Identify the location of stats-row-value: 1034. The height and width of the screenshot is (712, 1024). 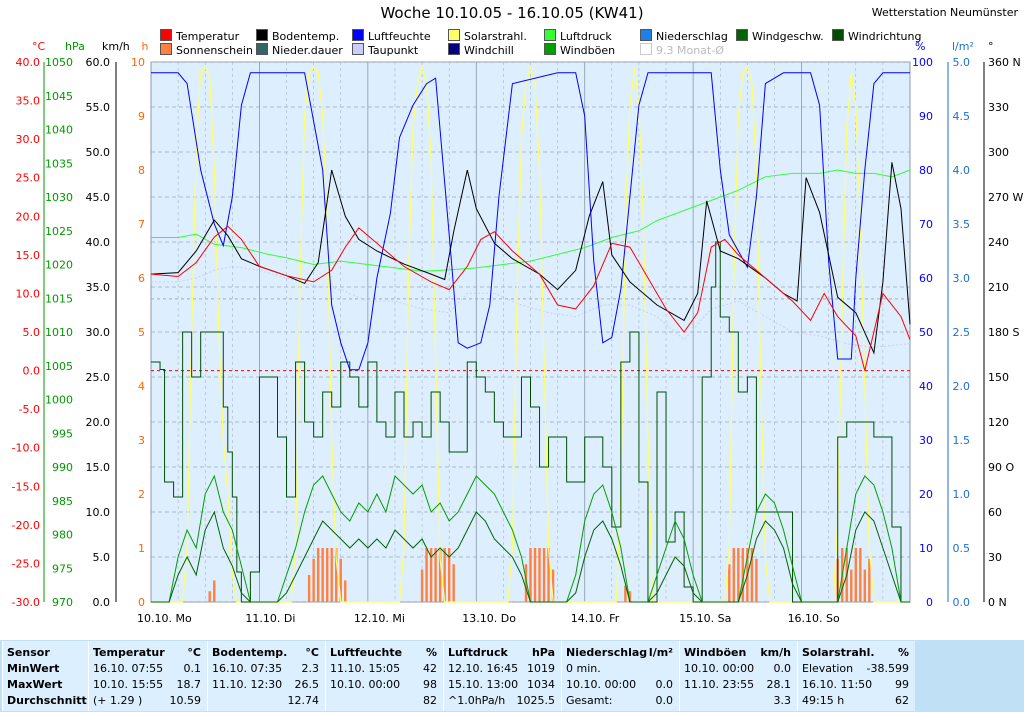
(541, 684).